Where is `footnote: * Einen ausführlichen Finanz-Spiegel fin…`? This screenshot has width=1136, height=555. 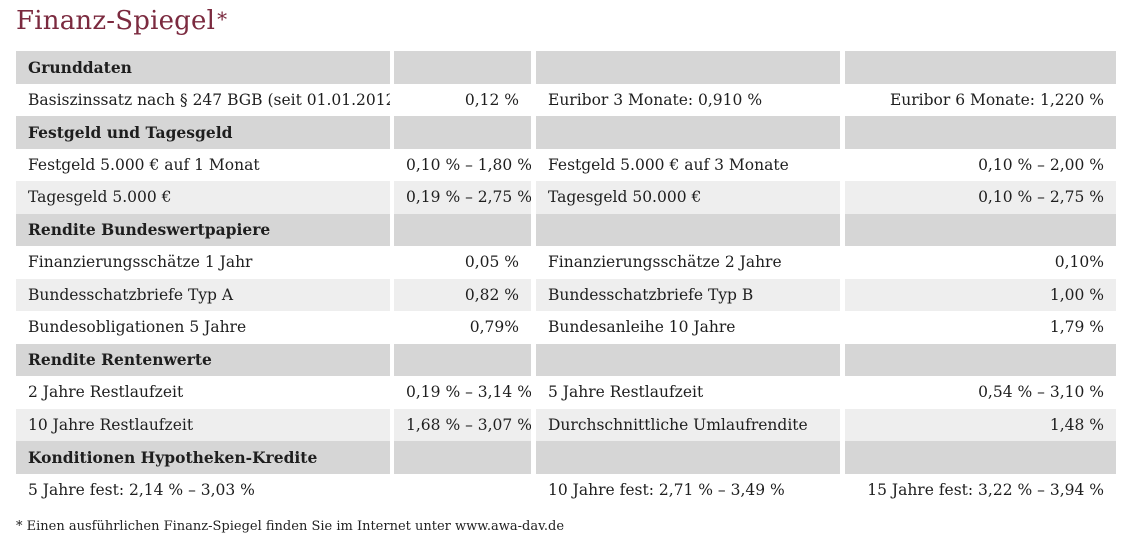
footnote: * Einen ausführlichen Finanz-Spiegel fin… is located at coordinates (290, 526).